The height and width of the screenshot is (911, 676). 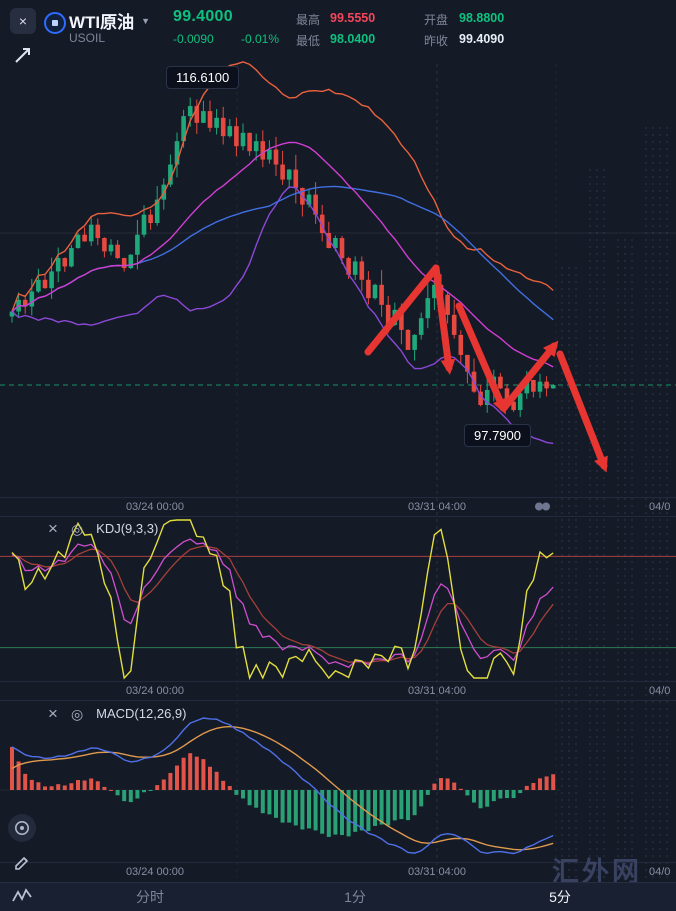 I want to click on trendline-icon, so click(x=22, y=55).